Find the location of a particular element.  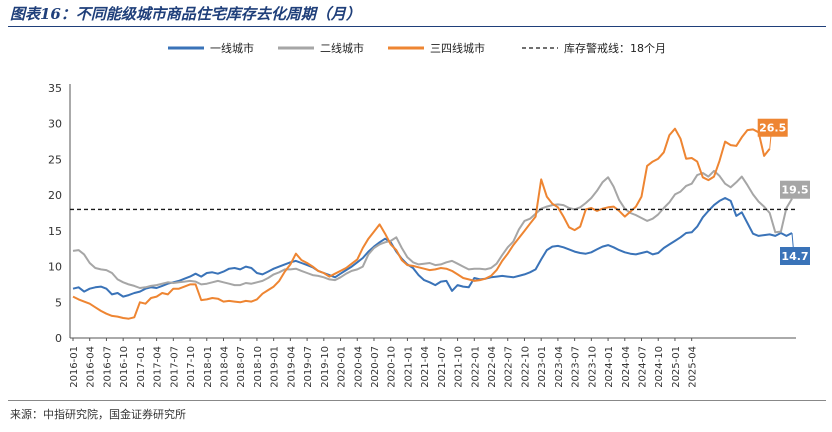

y-tick-label: 10 is located at coordinates (55, 267).